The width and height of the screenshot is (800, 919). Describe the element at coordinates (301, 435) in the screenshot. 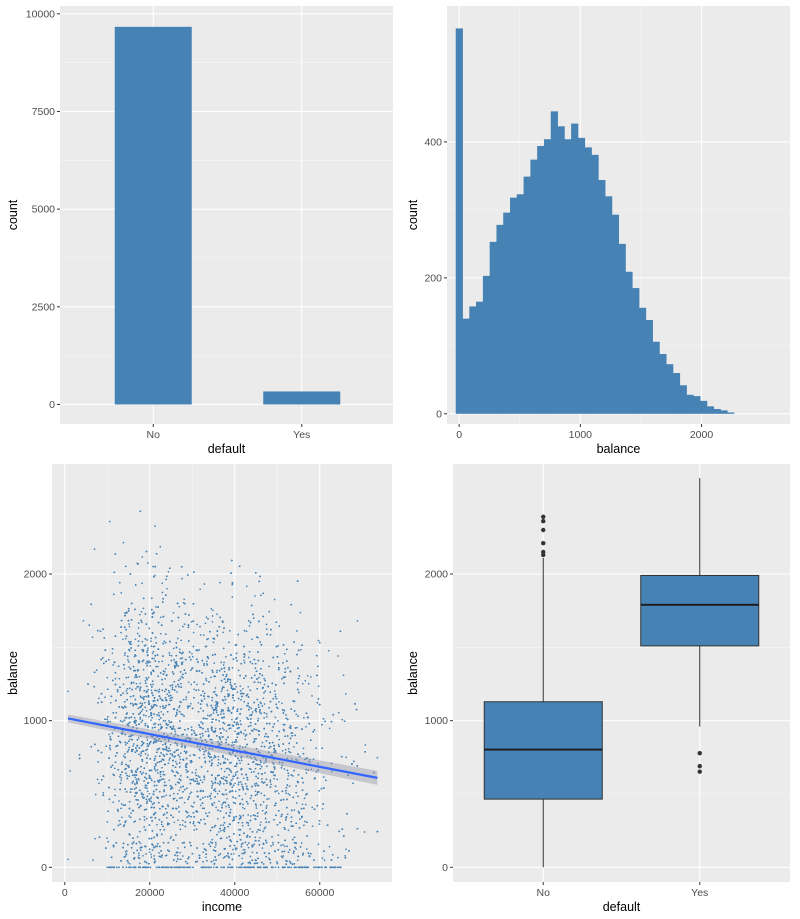

I see `x-tick-label-yes: Yes` at that location.